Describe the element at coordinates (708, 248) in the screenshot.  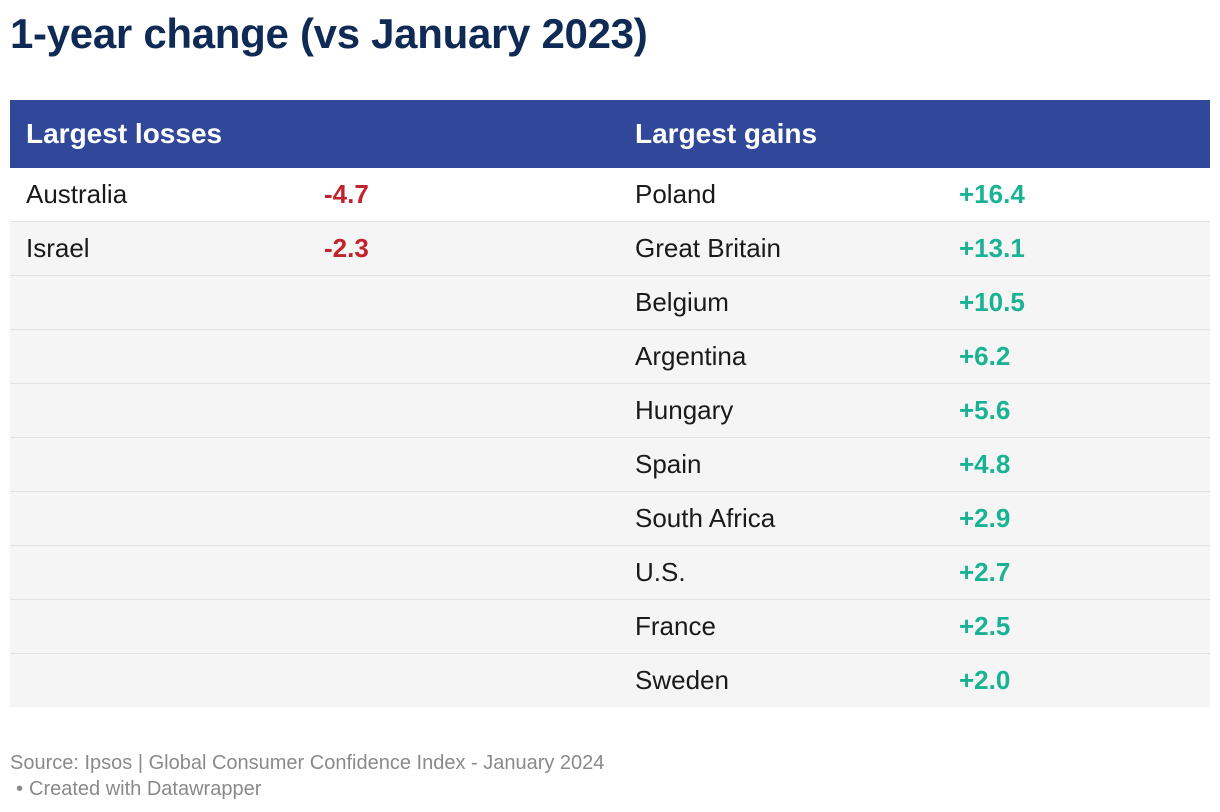
I see `gain-country-cell: Great Britain` at that location.